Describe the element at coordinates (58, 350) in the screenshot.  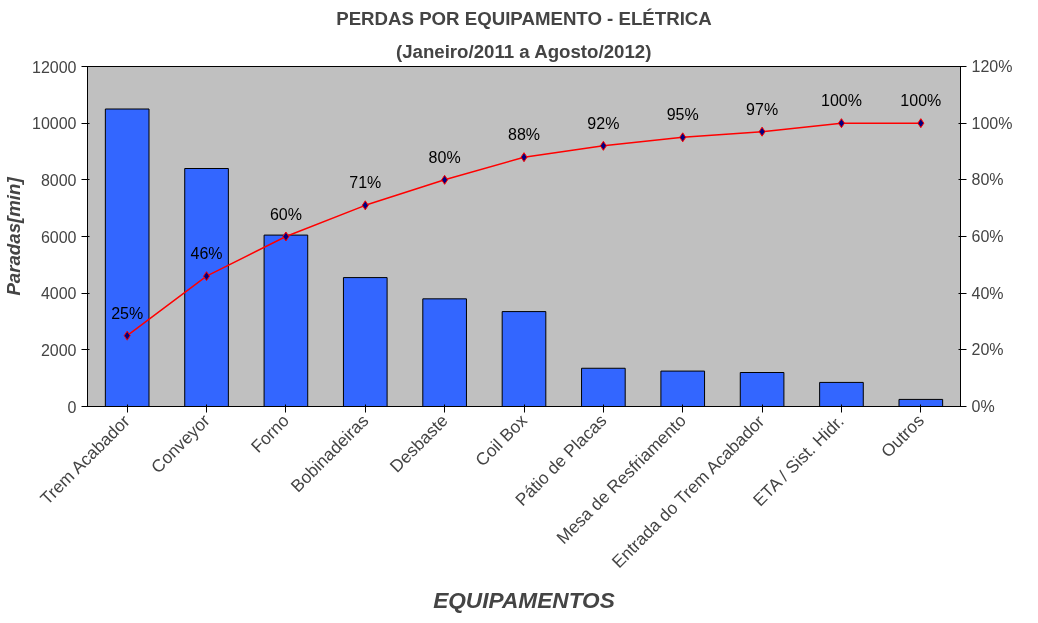
I see `y-tick-label: 2000` at that location.